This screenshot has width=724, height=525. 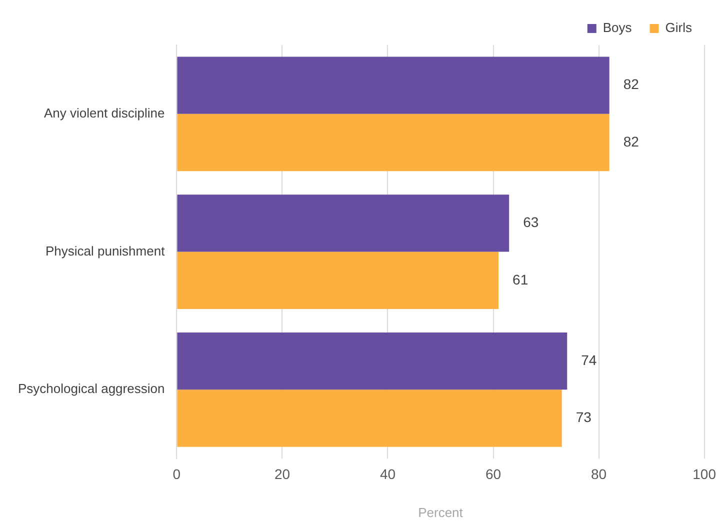 I want to click on x-tick-label: 60, so click(x=493, y=474).